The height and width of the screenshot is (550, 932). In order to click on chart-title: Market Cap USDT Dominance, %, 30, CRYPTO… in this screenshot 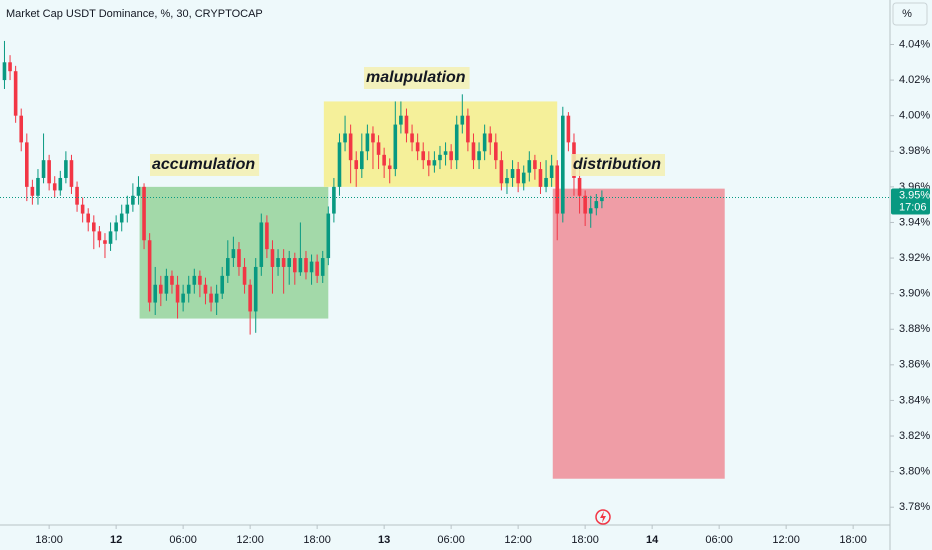, I will do `click(134, 14)`.